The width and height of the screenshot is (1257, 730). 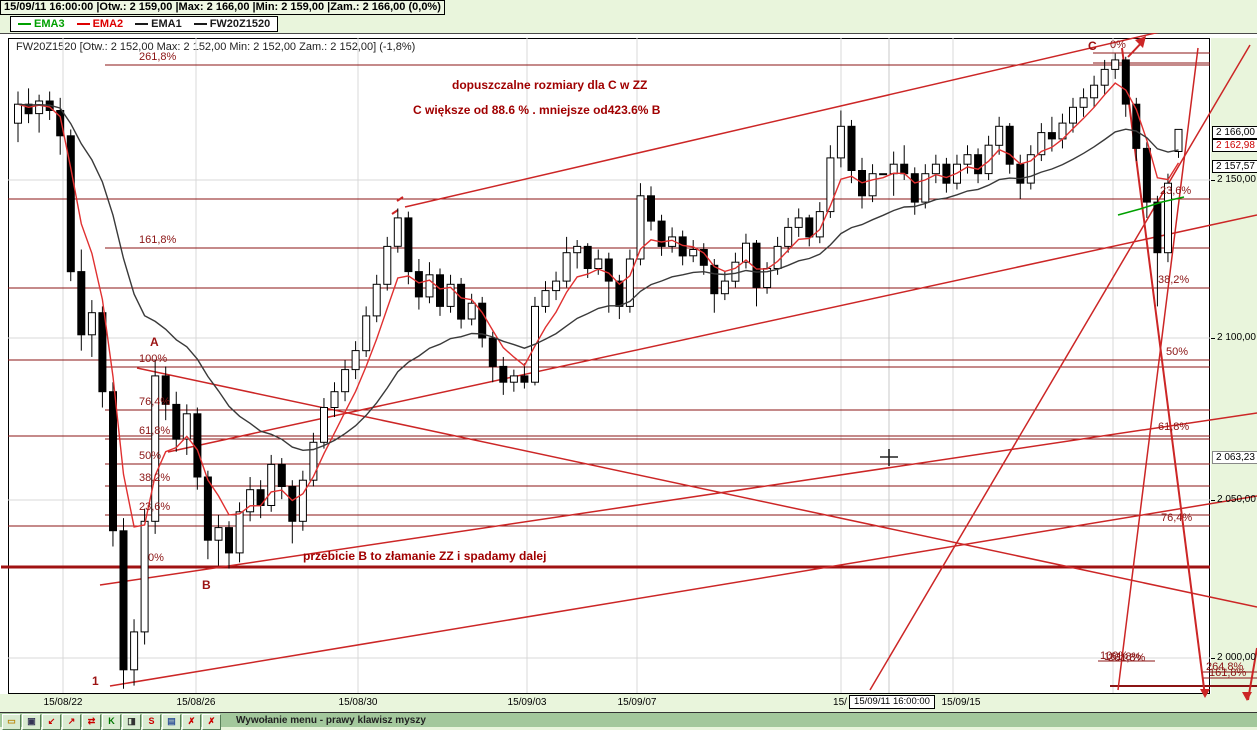 I want to click on legend-item-ema2: EMA2, so click(x=100, y=24).